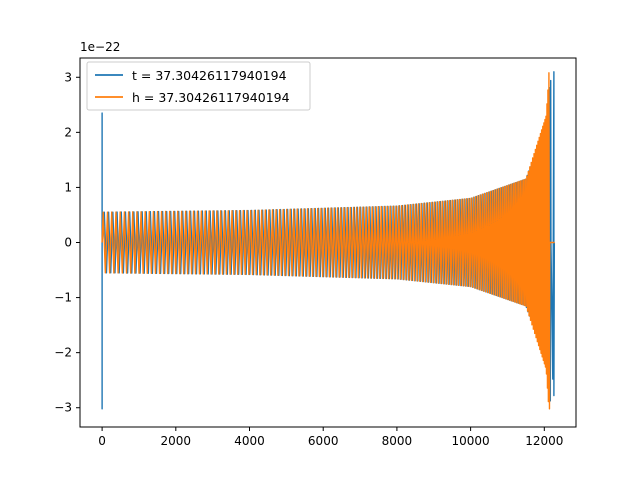 The height and width of the screenshot is (480, 640). What do you see at coordinates (544, 441) in the screenshot?
I see `x-tick-label: 12000` at bounding box center [544, 441].